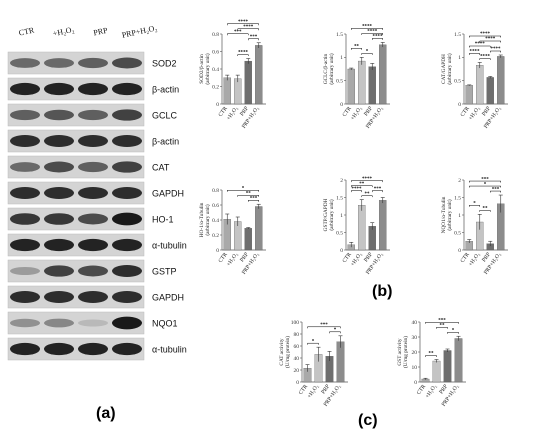  What do you see at coordinates (207, 69) in the screenshot?
I see `y-axis-label-line: (arbitrary unit)` at bounding box center [207, 69].